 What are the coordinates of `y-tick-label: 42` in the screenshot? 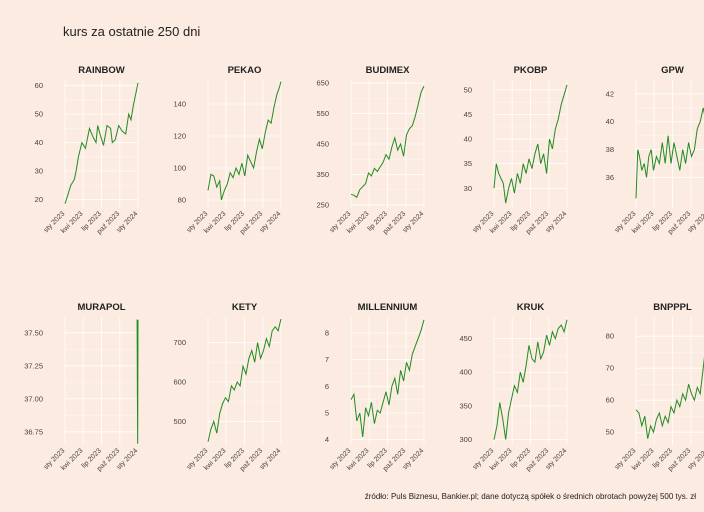 It's located at (610, 93).